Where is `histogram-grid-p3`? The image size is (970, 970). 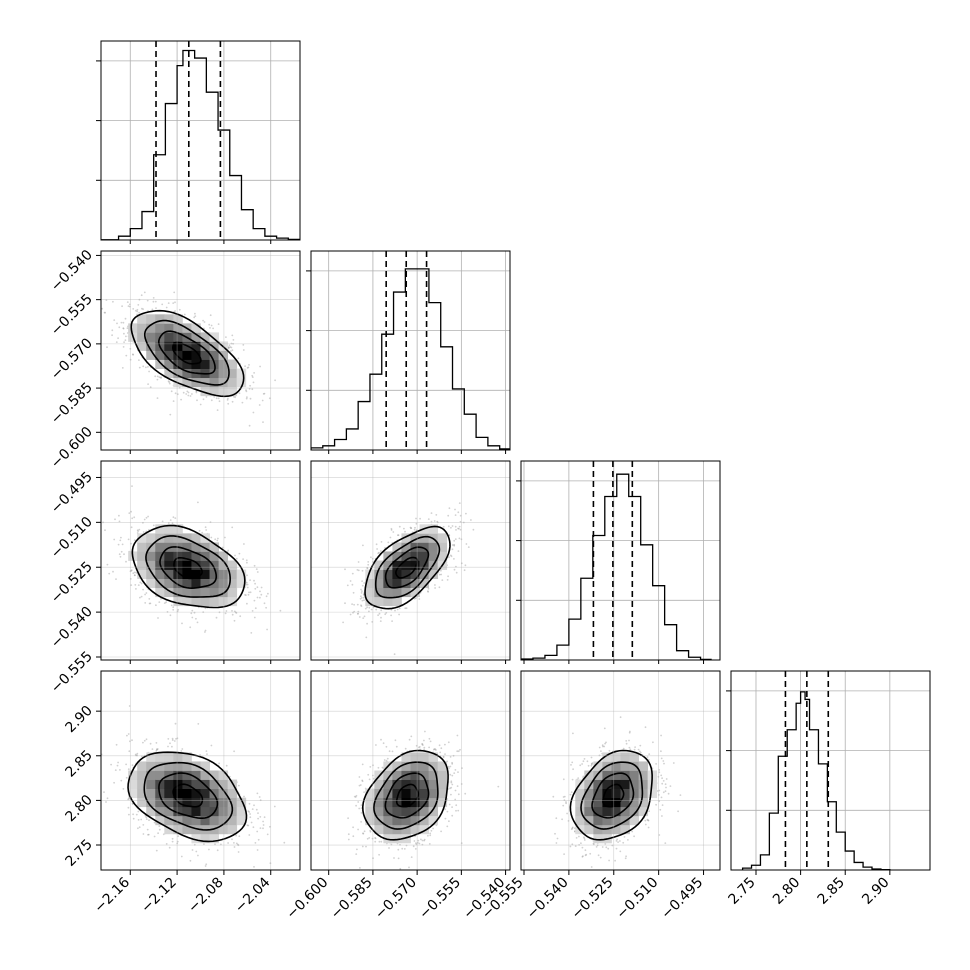 histogram-grid-p3 is located at coordinates (830, 770).